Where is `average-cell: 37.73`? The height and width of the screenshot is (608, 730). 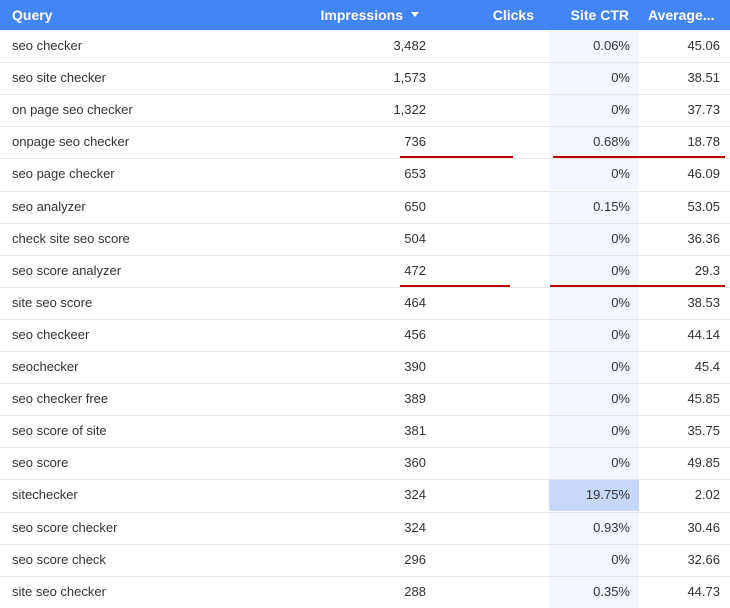
average-cell: 37.73 is located at coordinates (703, 110).